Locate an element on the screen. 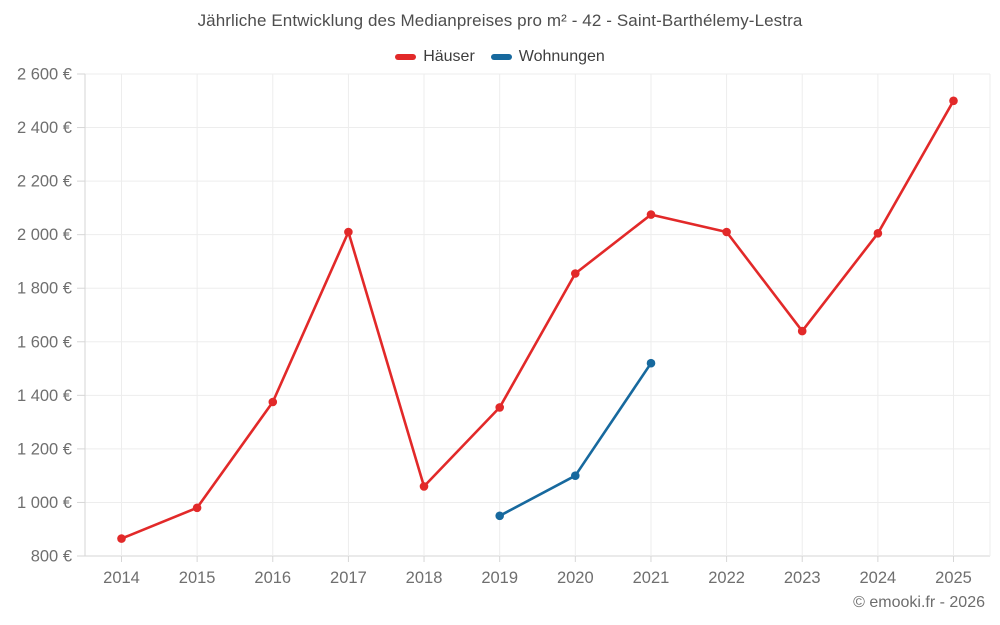 The width and height of the screenshot is (1000, 625). data-point-apartments-2021 is located at coordinates (651, 363).